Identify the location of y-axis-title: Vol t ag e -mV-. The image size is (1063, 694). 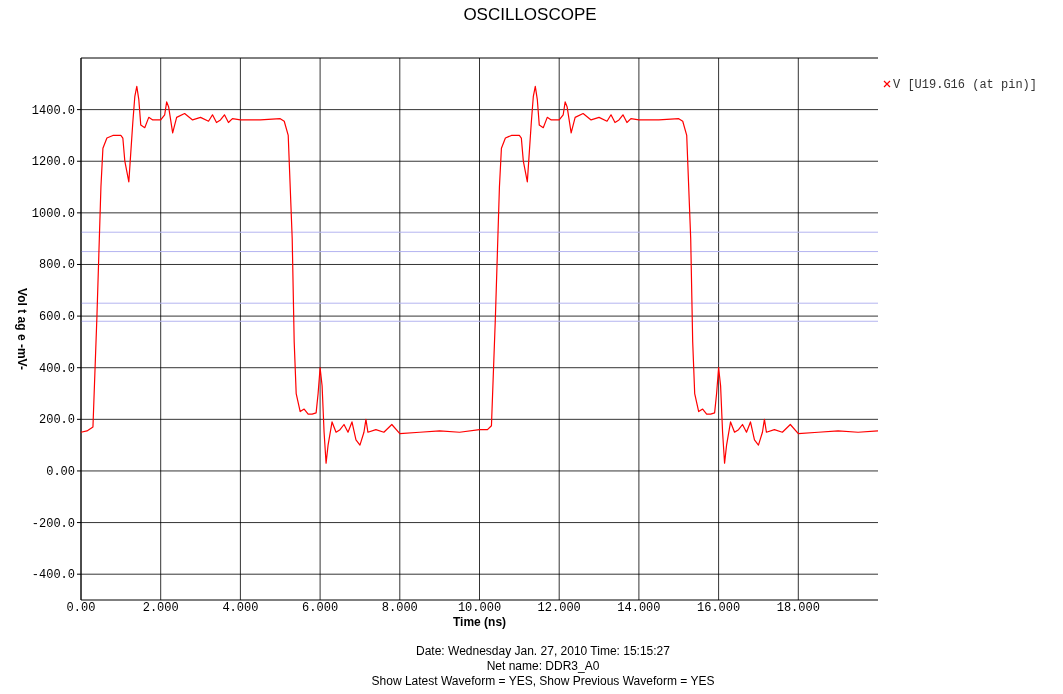
(22, 329).